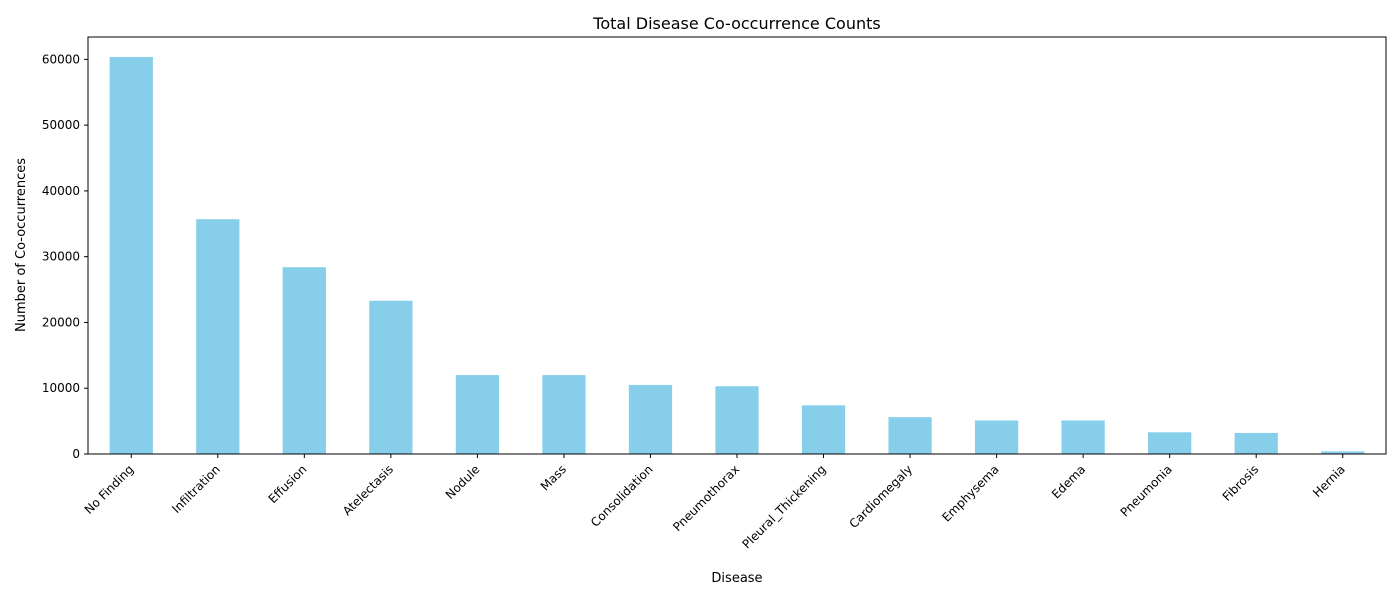 This screenshot has width=1400, height=604. I want to click on x-tick-label: Hernia, so click(1329, 481).